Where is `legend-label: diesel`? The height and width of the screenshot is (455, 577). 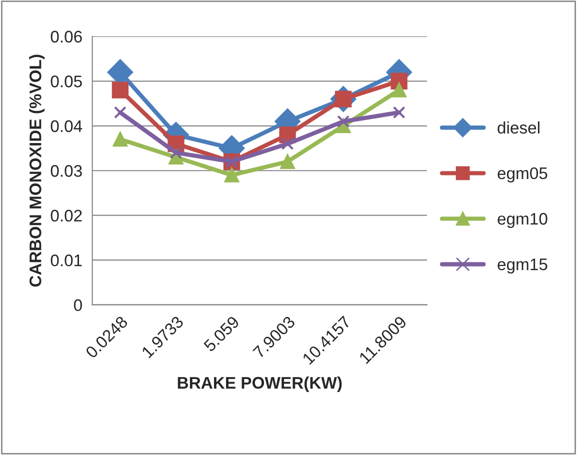
legend-label: diesel is located at coordinates (519, 127).